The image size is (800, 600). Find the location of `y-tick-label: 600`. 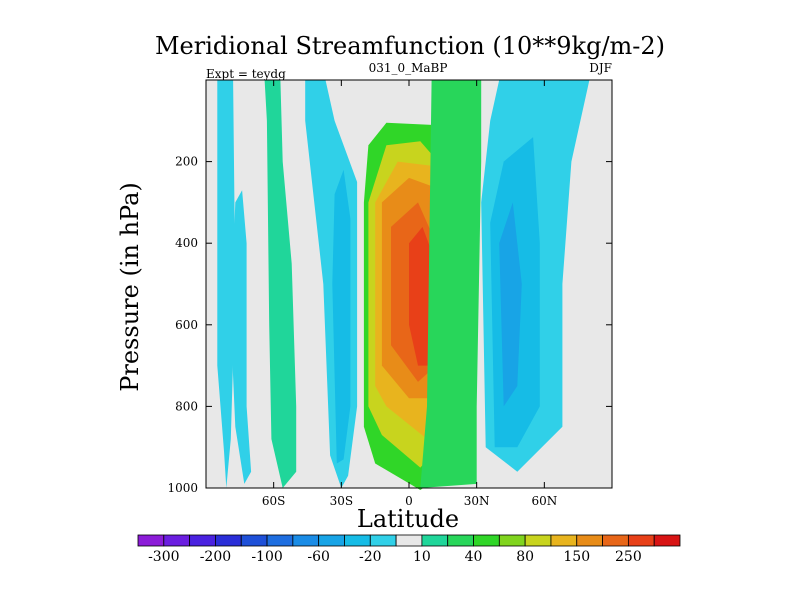

y-tick-label: 600 is located at coordinates (186, 325).